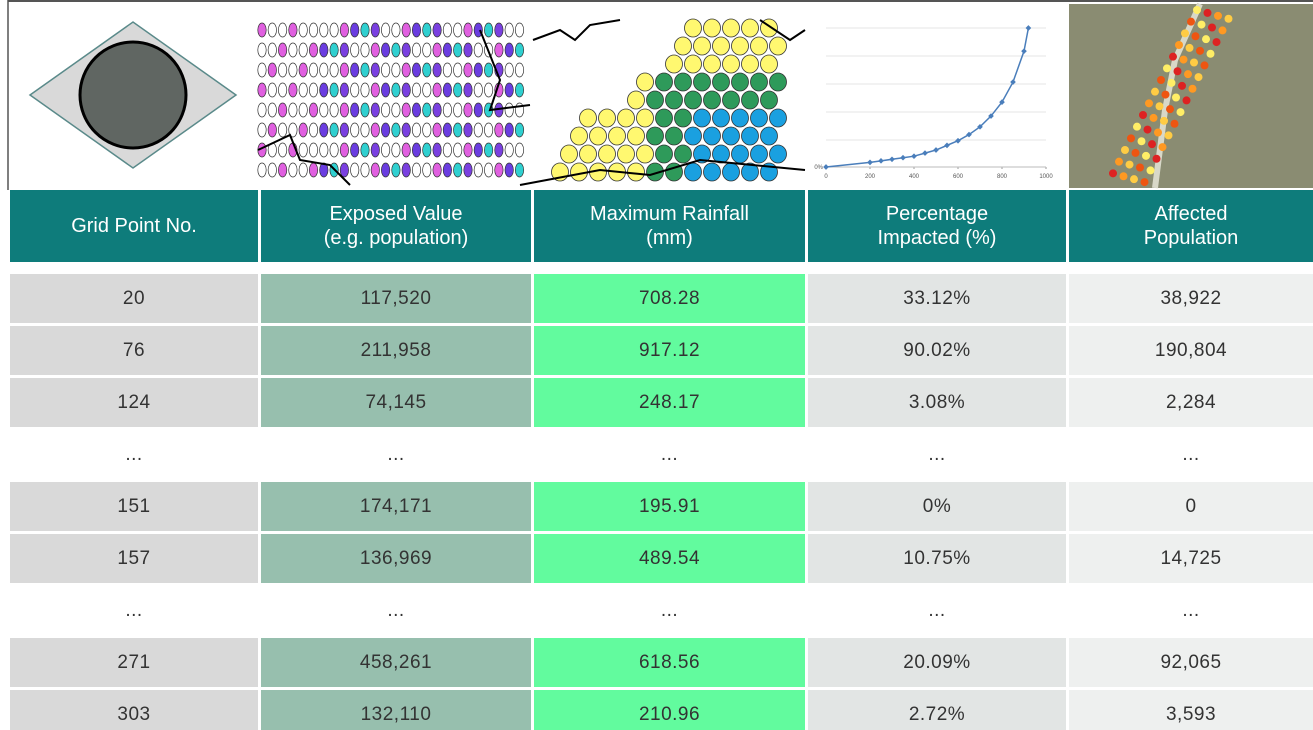 The width and height of the screenshot is (1313, 730). What do you see at coordinates (669, 350) in the screenshot?
I see `table-cell: 917.12` at bounding box center [669, 350].